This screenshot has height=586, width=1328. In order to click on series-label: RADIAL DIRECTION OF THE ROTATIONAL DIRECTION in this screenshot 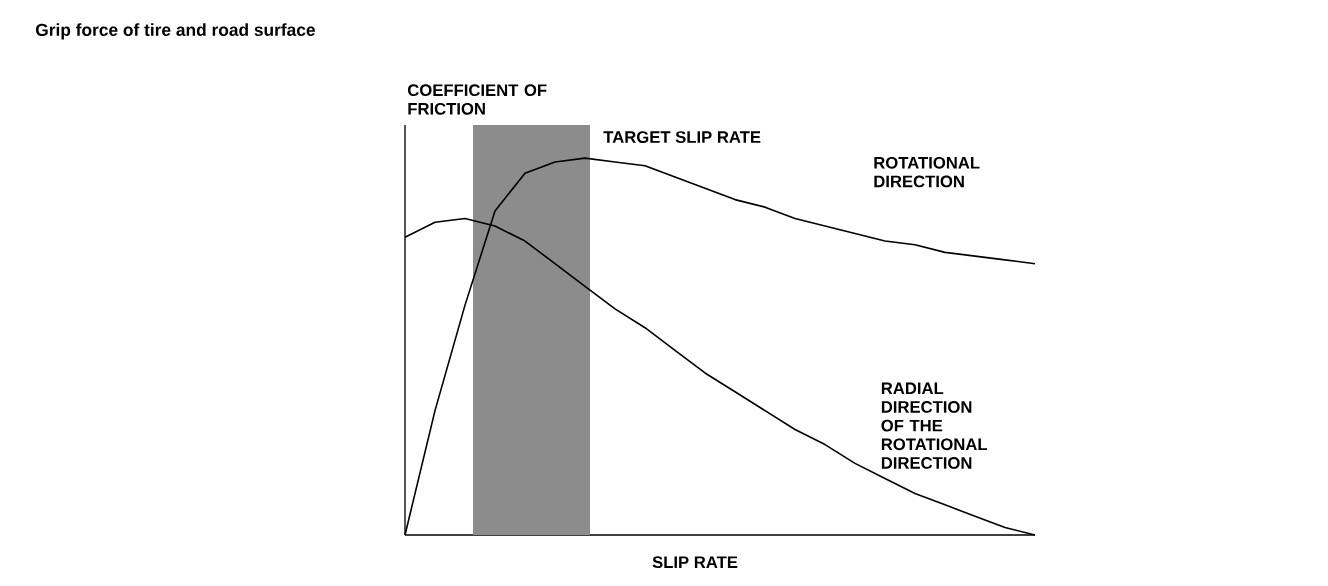, I will do `click(934, 425)`.